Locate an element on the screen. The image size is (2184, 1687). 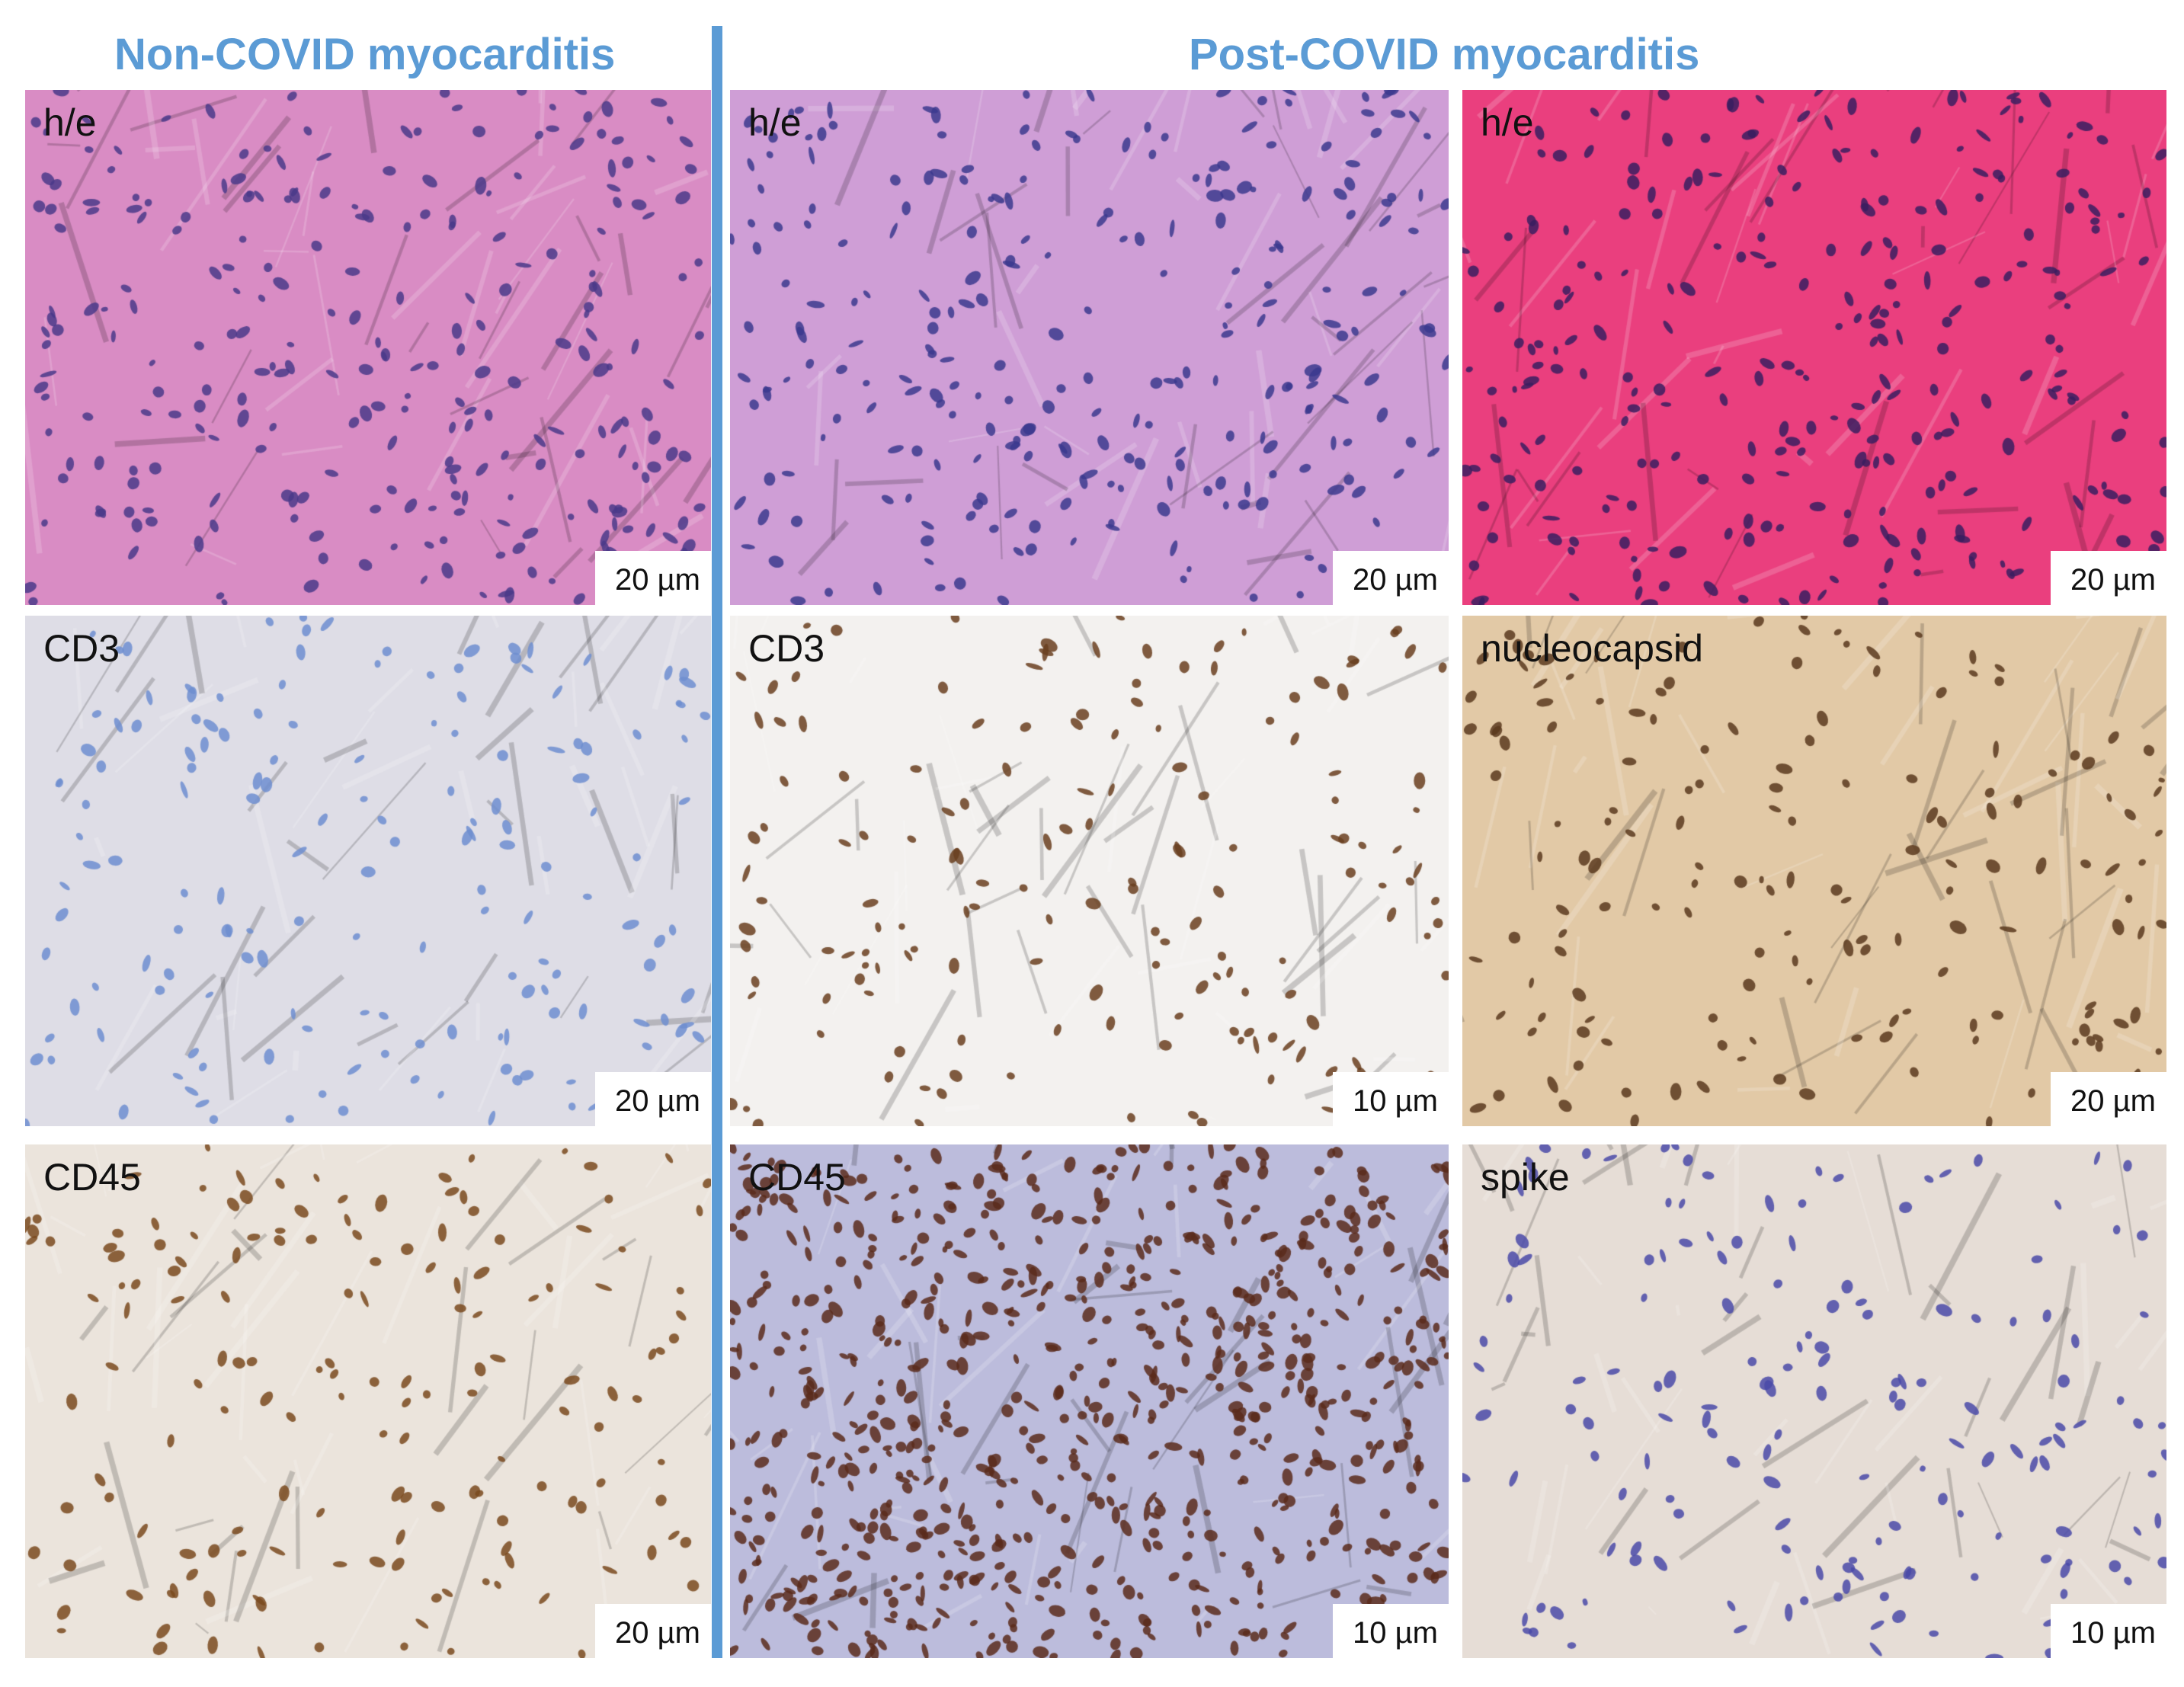
panel-cd3-non-covid: CD3 20 µm is located at coordinates (368, 871).